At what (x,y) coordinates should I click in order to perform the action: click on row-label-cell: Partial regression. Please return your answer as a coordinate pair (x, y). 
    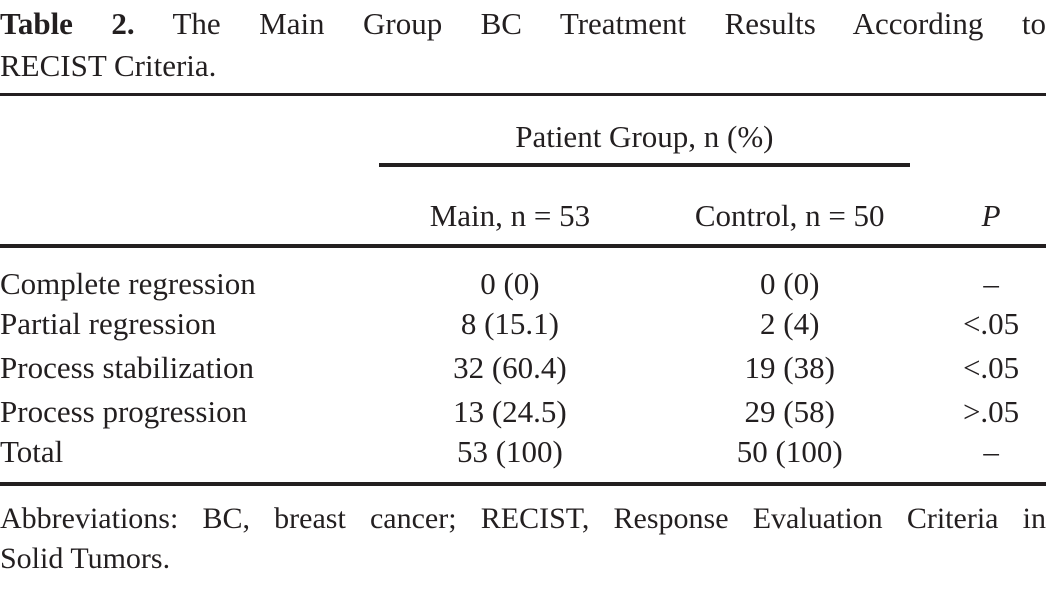
    Looking at the image, I should click on (108, 323).